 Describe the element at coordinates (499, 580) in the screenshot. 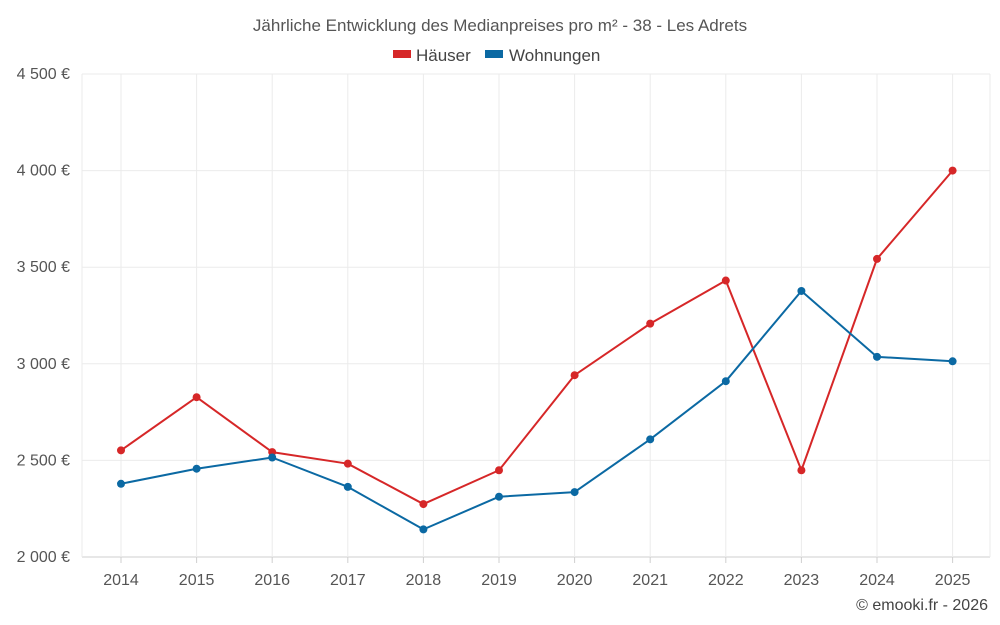

I see `x-tick-label: 2019` at that location.